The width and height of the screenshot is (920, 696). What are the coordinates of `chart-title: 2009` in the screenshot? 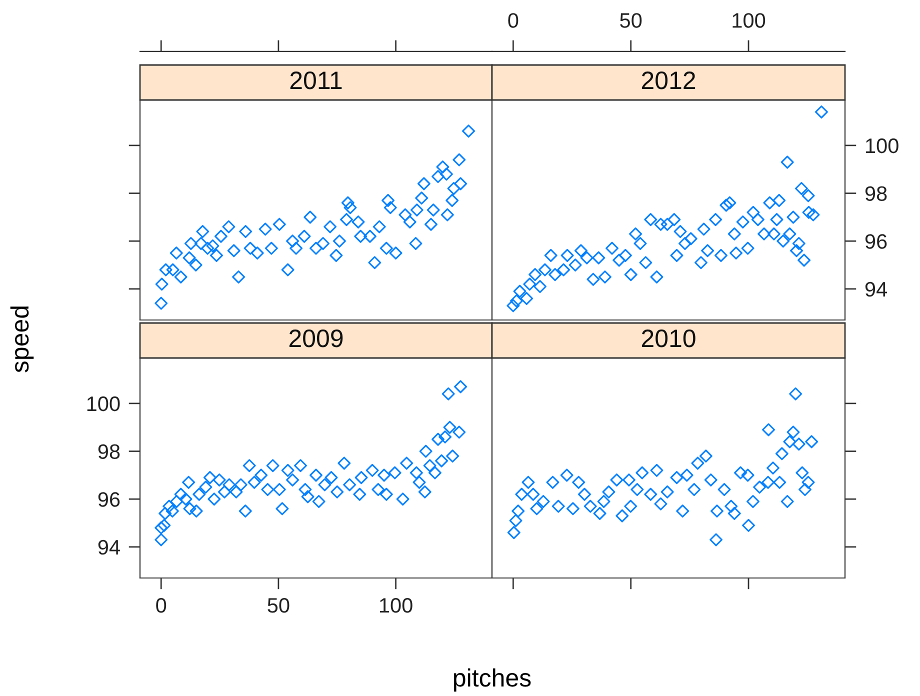 It's located at (316, 339).